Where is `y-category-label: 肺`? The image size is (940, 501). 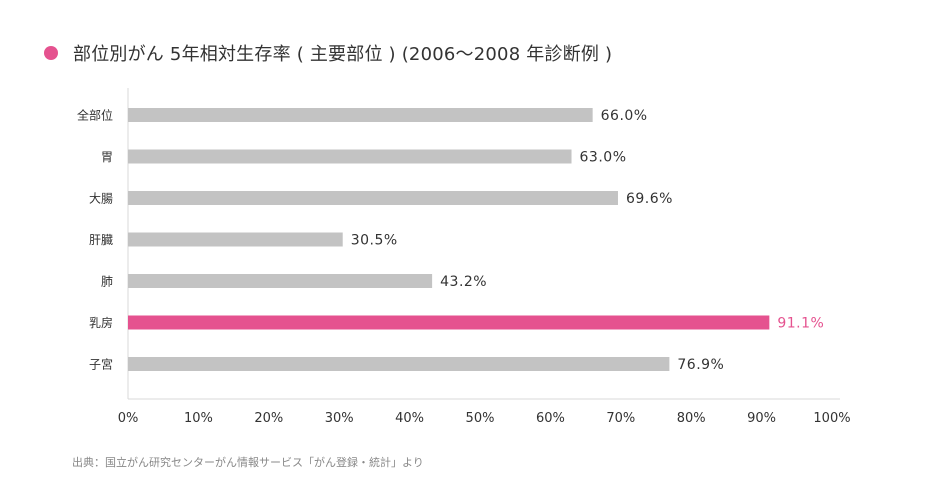
y-category-label: 肺 is located at coordinates (107, 282).